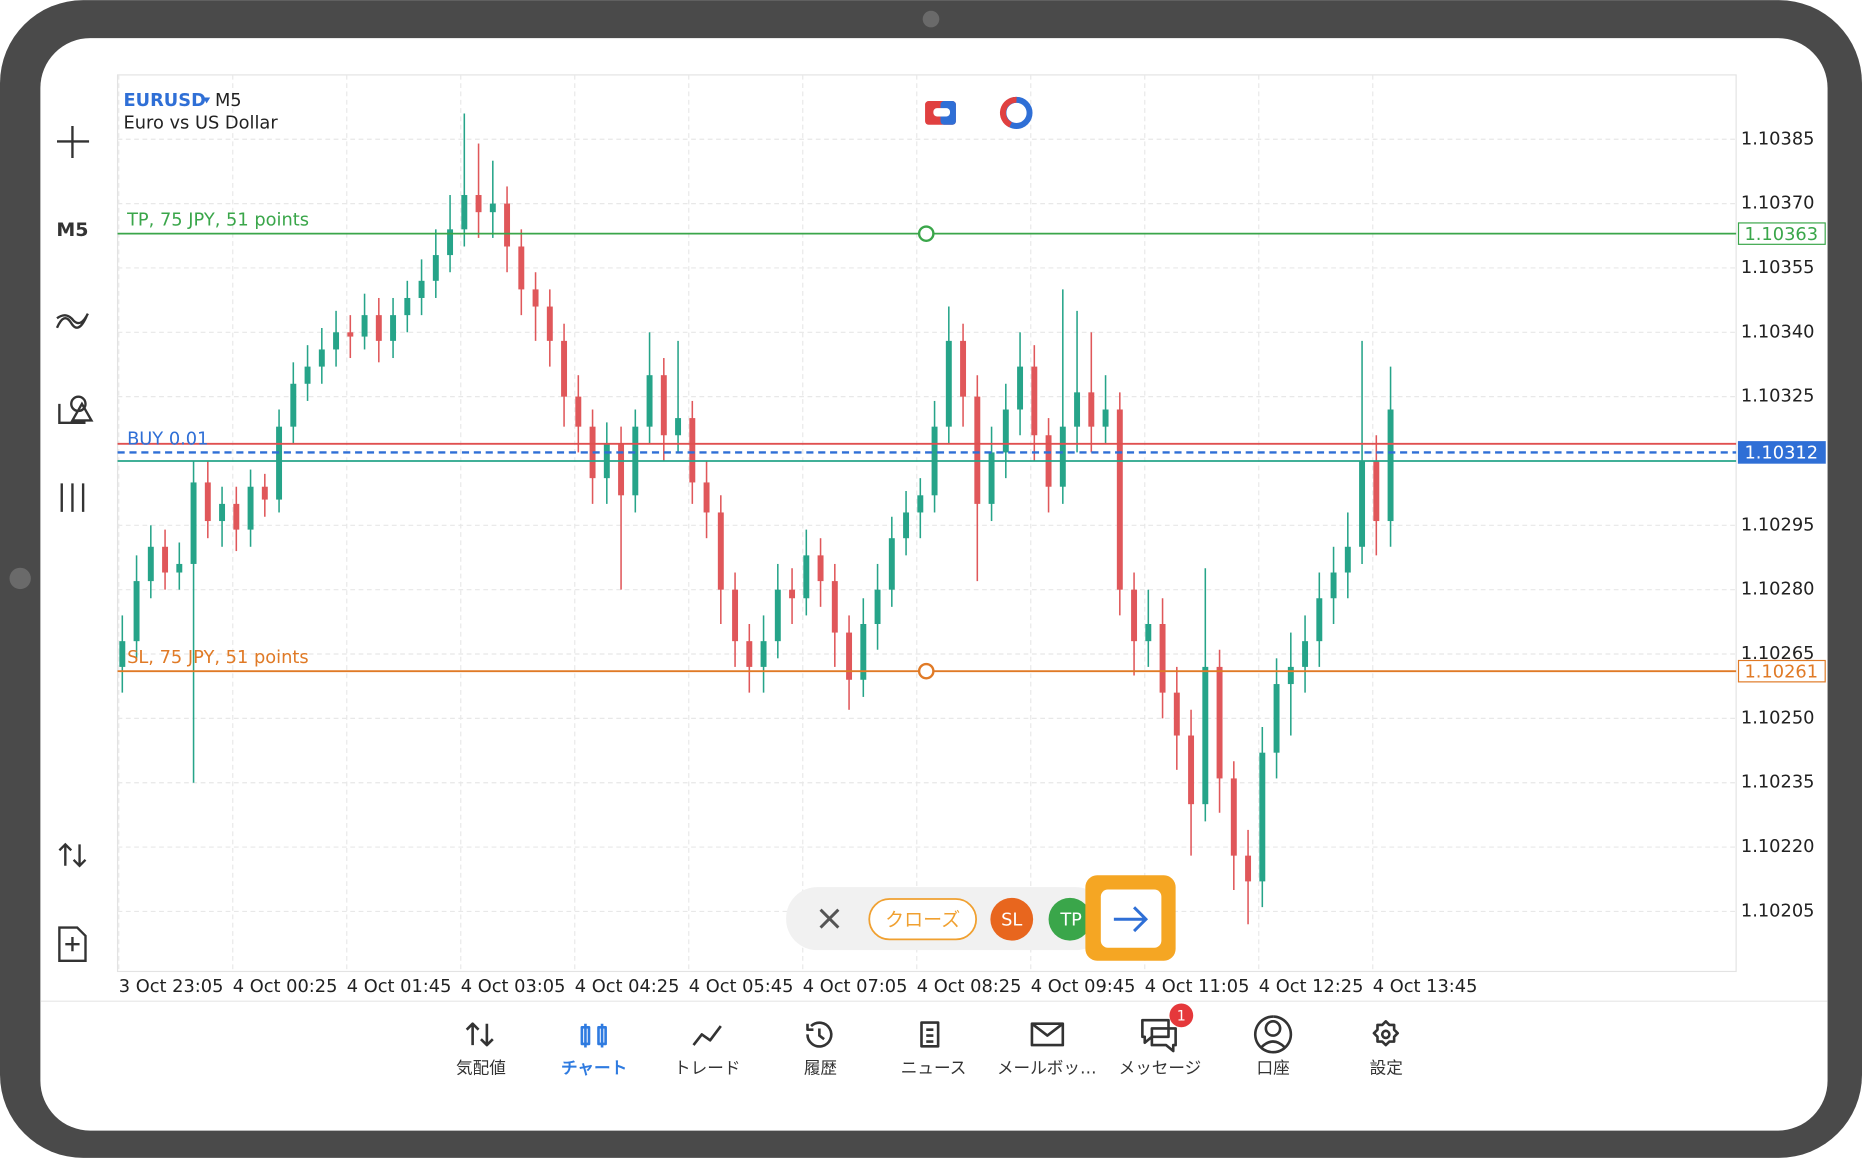 Image resolution: width=1862 pixels, height=1162 pixels. Describe the element at coordinates (72, 855) in the screenshot. I see `trade-tool` at that location.